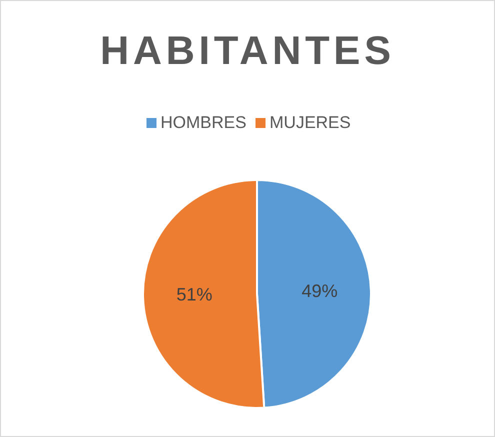  Describe the element at coordinates (247, 51) in the screenshot. I see `chart-title: HABITANTES` at that location.